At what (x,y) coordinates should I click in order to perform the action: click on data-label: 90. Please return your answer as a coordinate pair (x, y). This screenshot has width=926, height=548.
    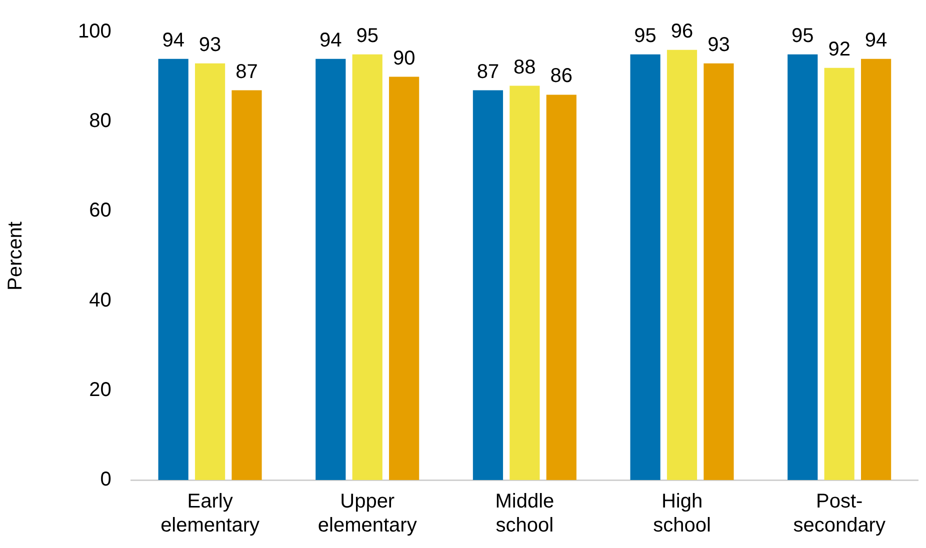
    Looking at the image, I should click on (404, 58).